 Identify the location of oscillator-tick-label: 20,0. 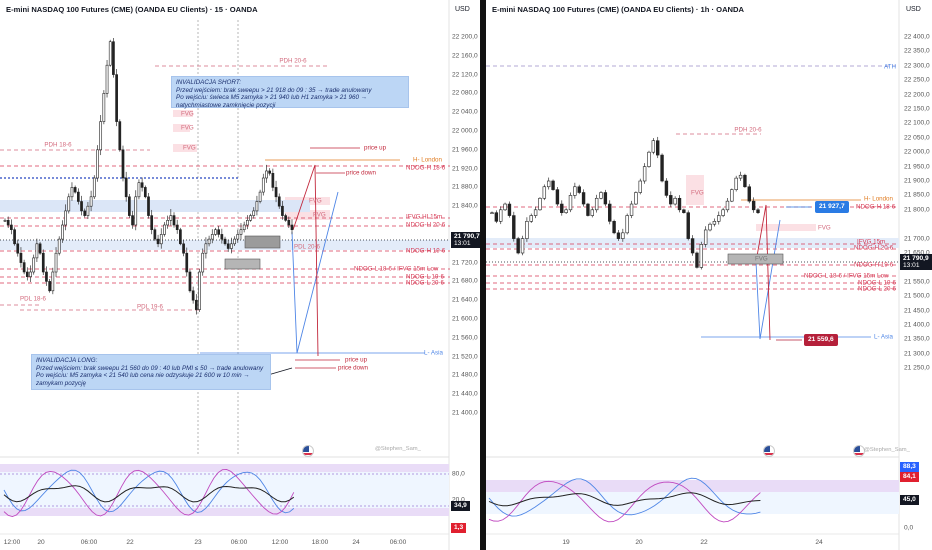
(458, 500).